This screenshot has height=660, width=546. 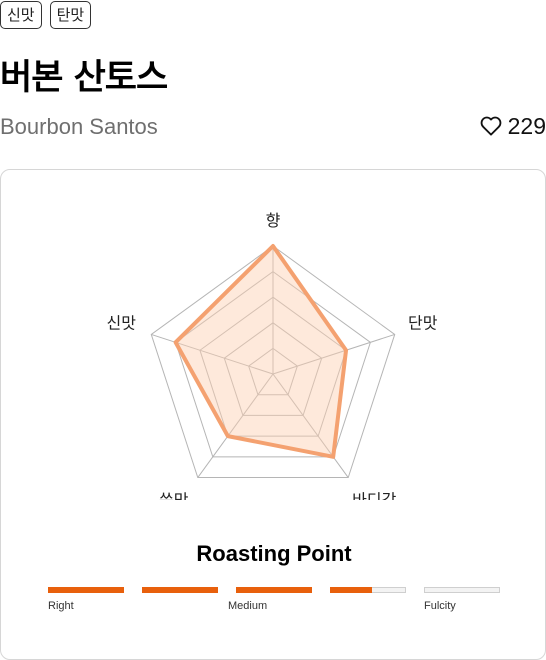 What do you see at coordinates (423, 322) in the screenshot?
I see `radar-axis-label: 단맛` at bounding box center [423, 322].